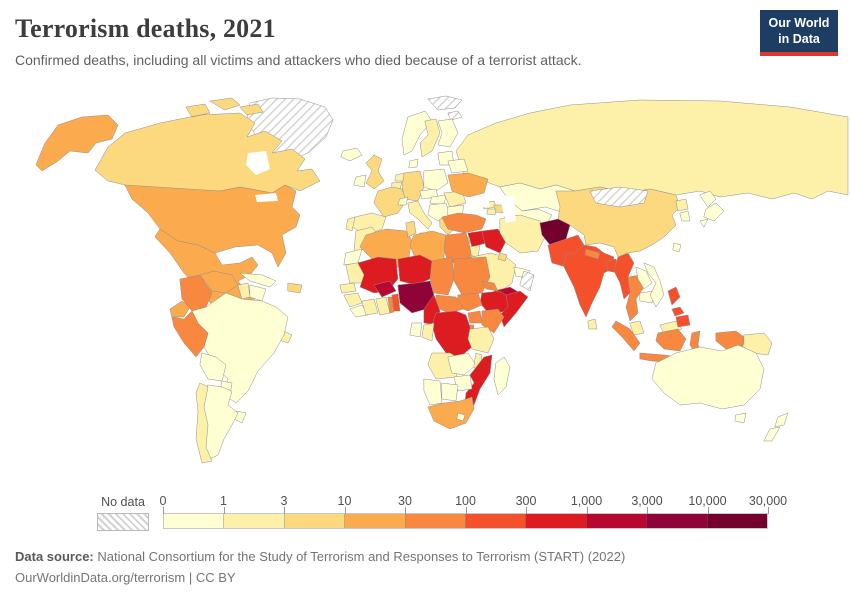 The width and height of the screenshot is (850, 600). I want to click on country-iran, so click(523, 234).